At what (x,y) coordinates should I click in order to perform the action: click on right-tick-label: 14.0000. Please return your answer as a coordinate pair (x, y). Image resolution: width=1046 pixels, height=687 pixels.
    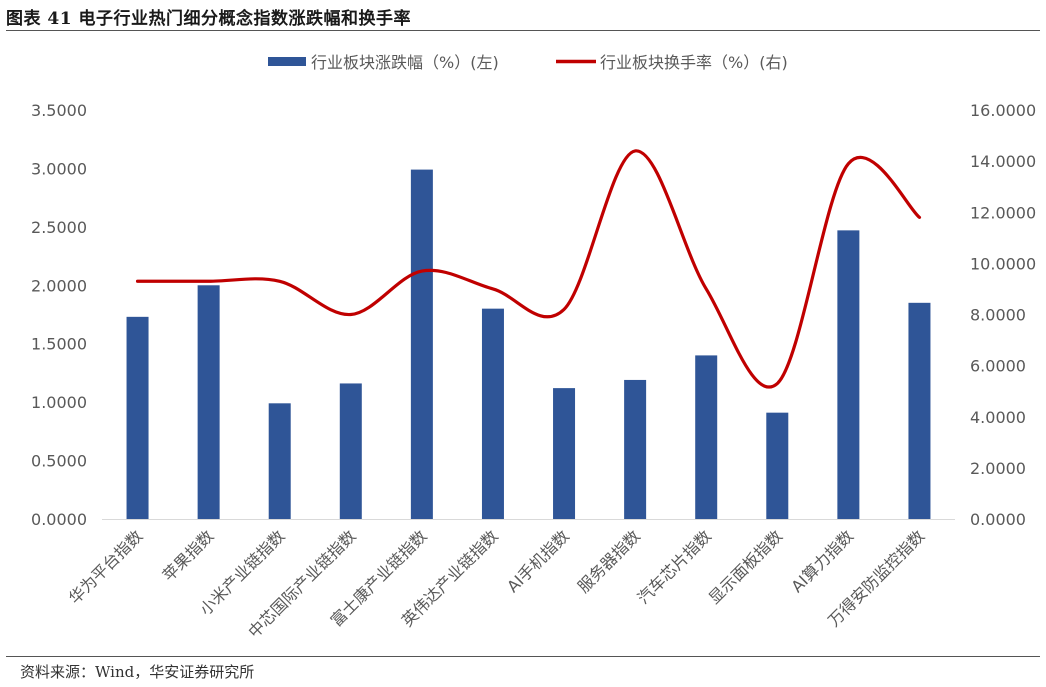
    Looking at the image, I should click on (1003, 161).